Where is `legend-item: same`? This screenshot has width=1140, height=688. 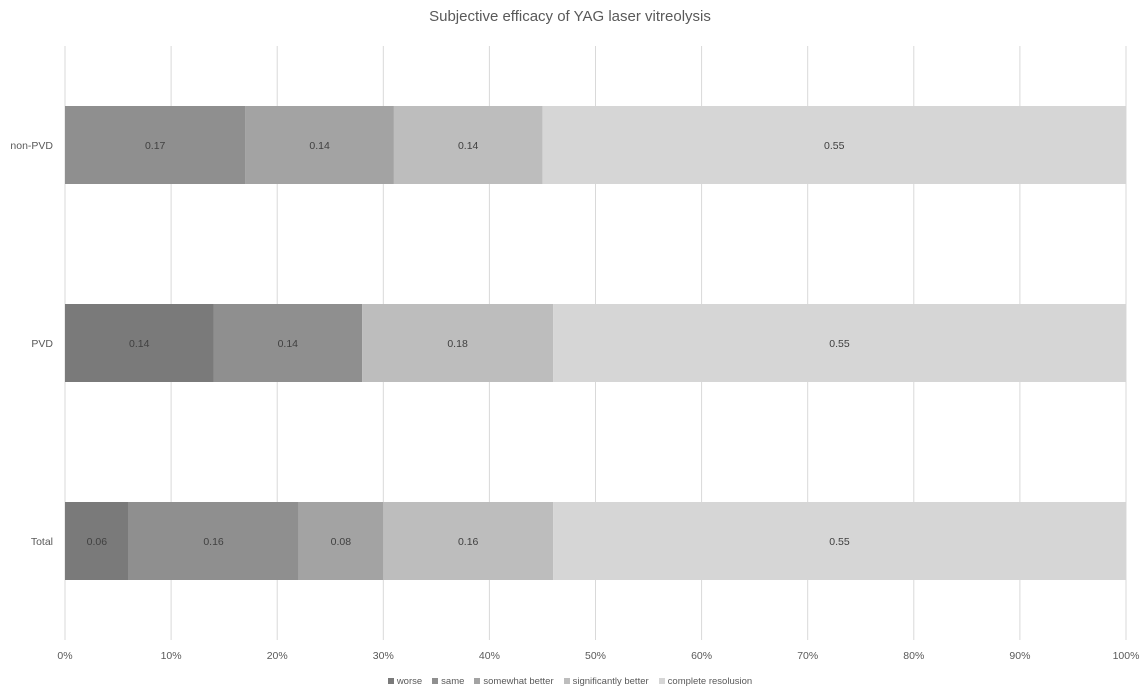
legend-item: same is located at coordinates (448, 681).